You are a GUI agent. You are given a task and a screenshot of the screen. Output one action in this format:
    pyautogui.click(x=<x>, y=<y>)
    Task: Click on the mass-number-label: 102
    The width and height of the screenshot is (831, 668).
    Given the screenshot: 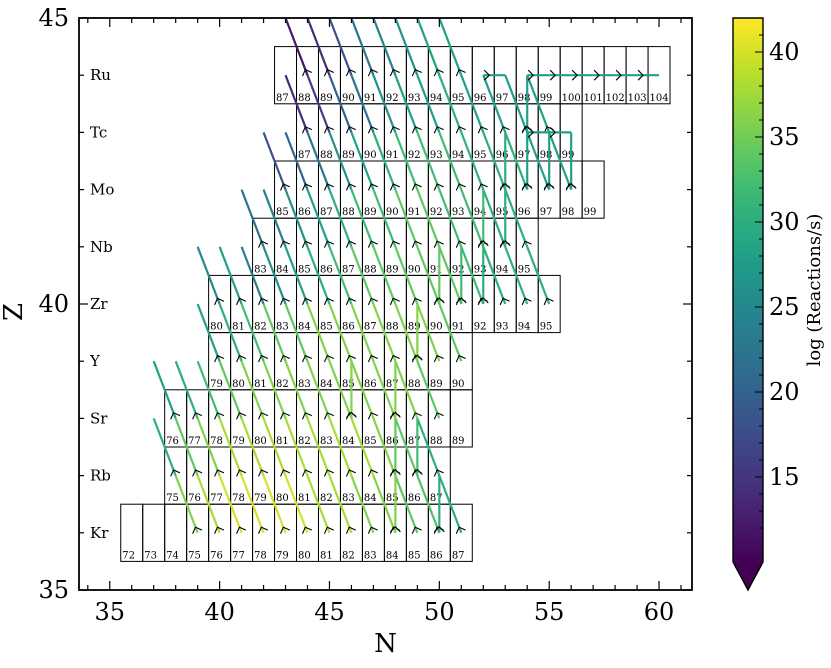 What is the action you would take?
    pyautogui.click(x=615, y=98)
    